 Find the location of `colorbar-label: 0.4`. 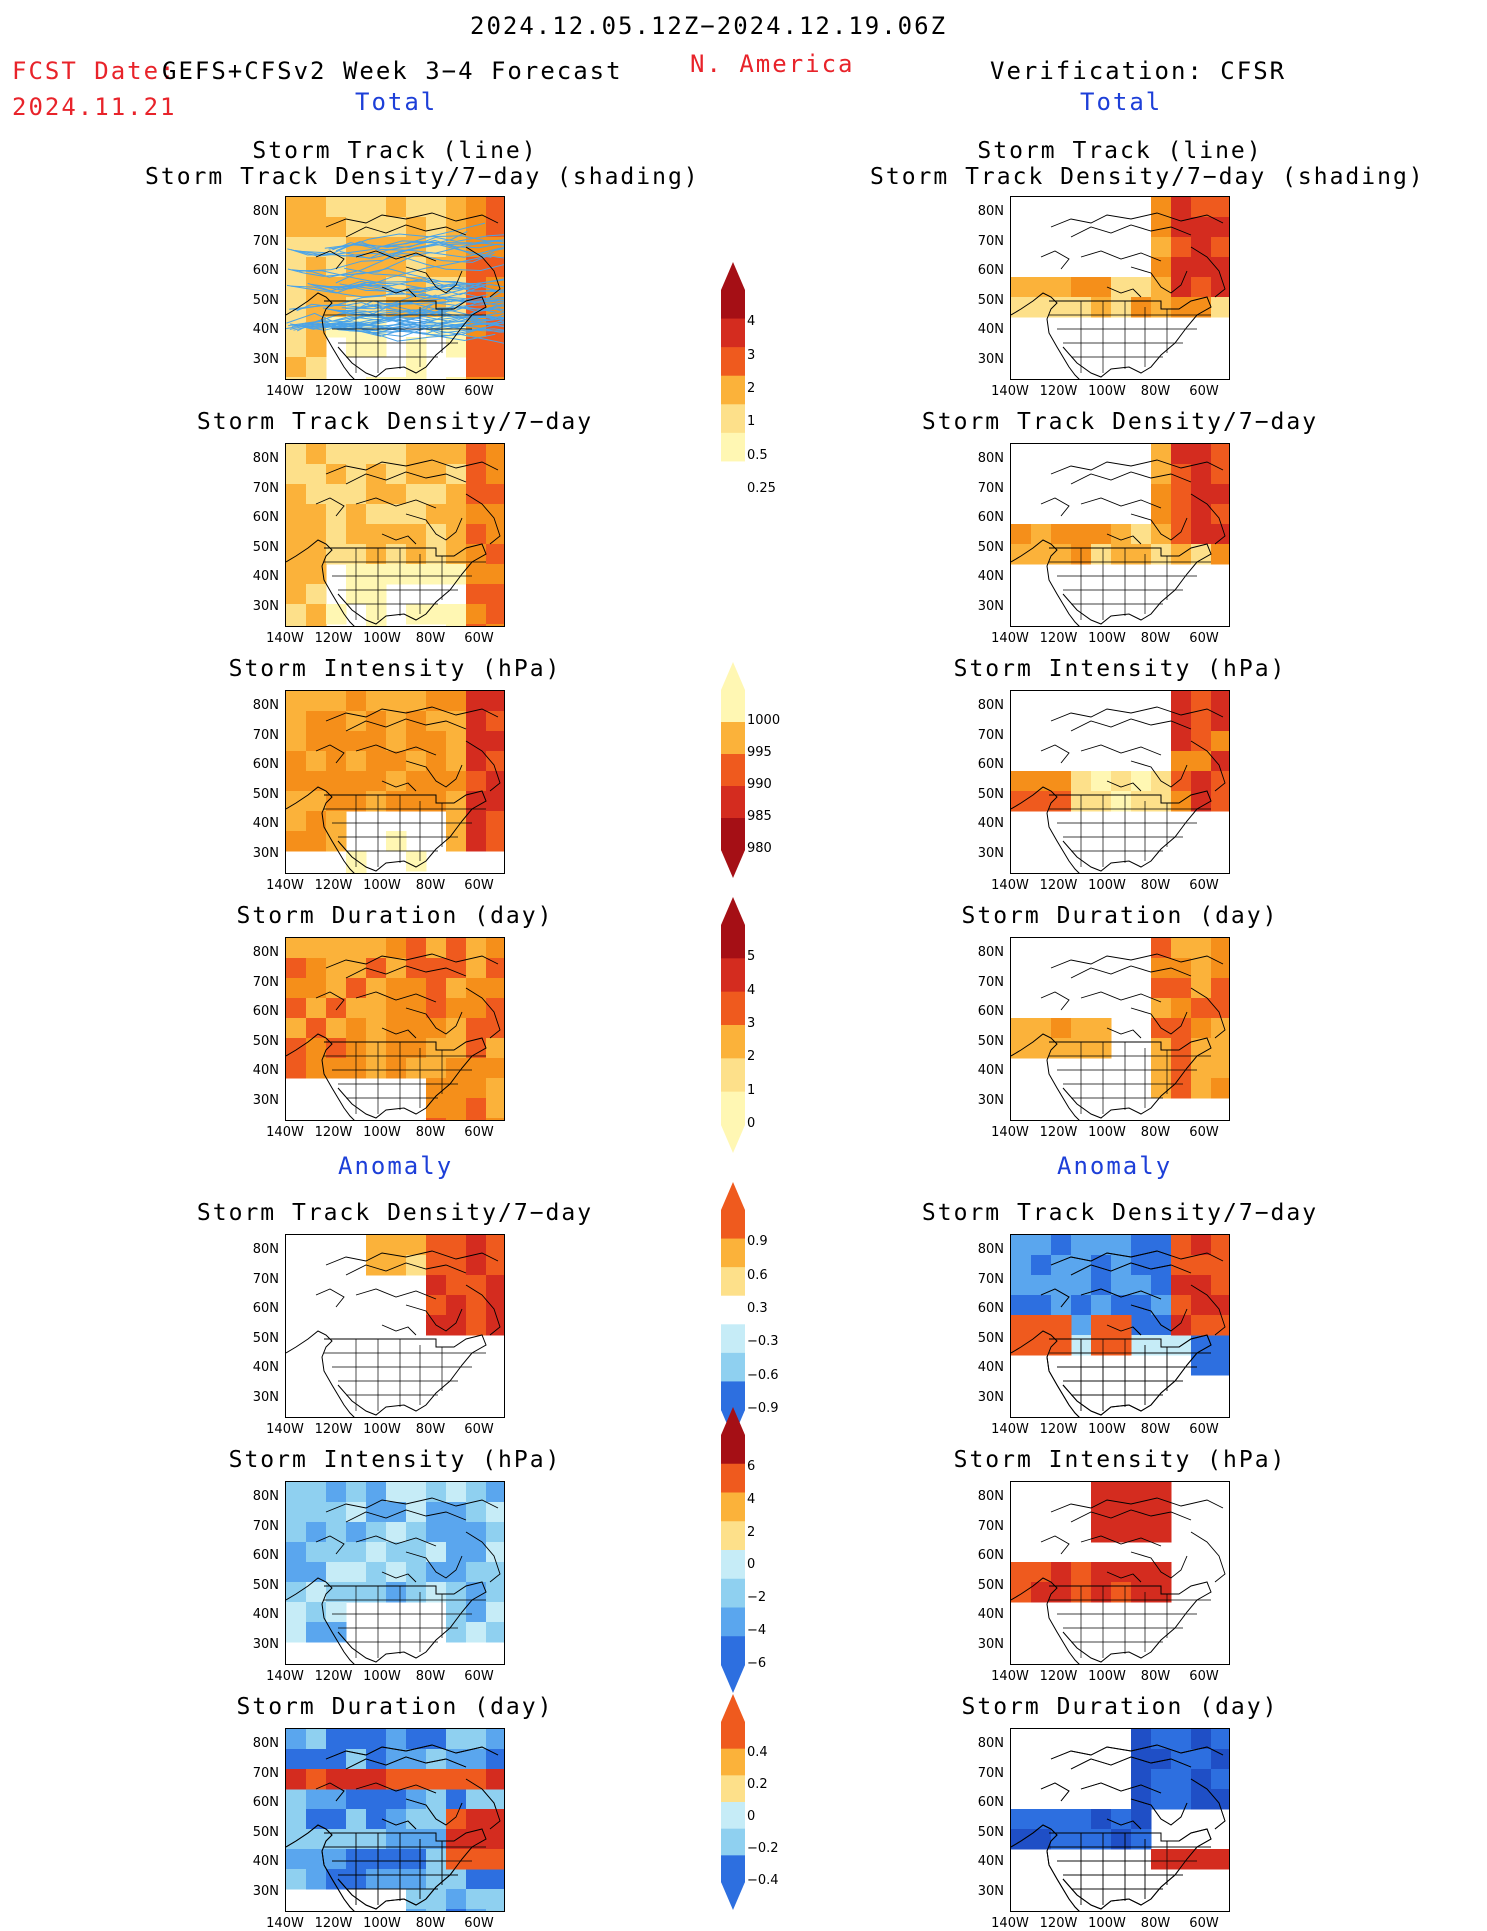

colorbar-label: 0.4 is located at coordinates (757, 1752).